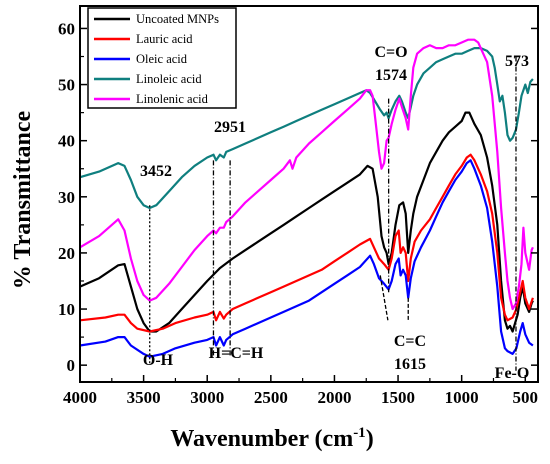 This screenshot has width=550, height=464. What do you see at coordinates (410, 364) in the screenshot?
I see `annotation-1615: 1615` at bounding box center [410, 364].